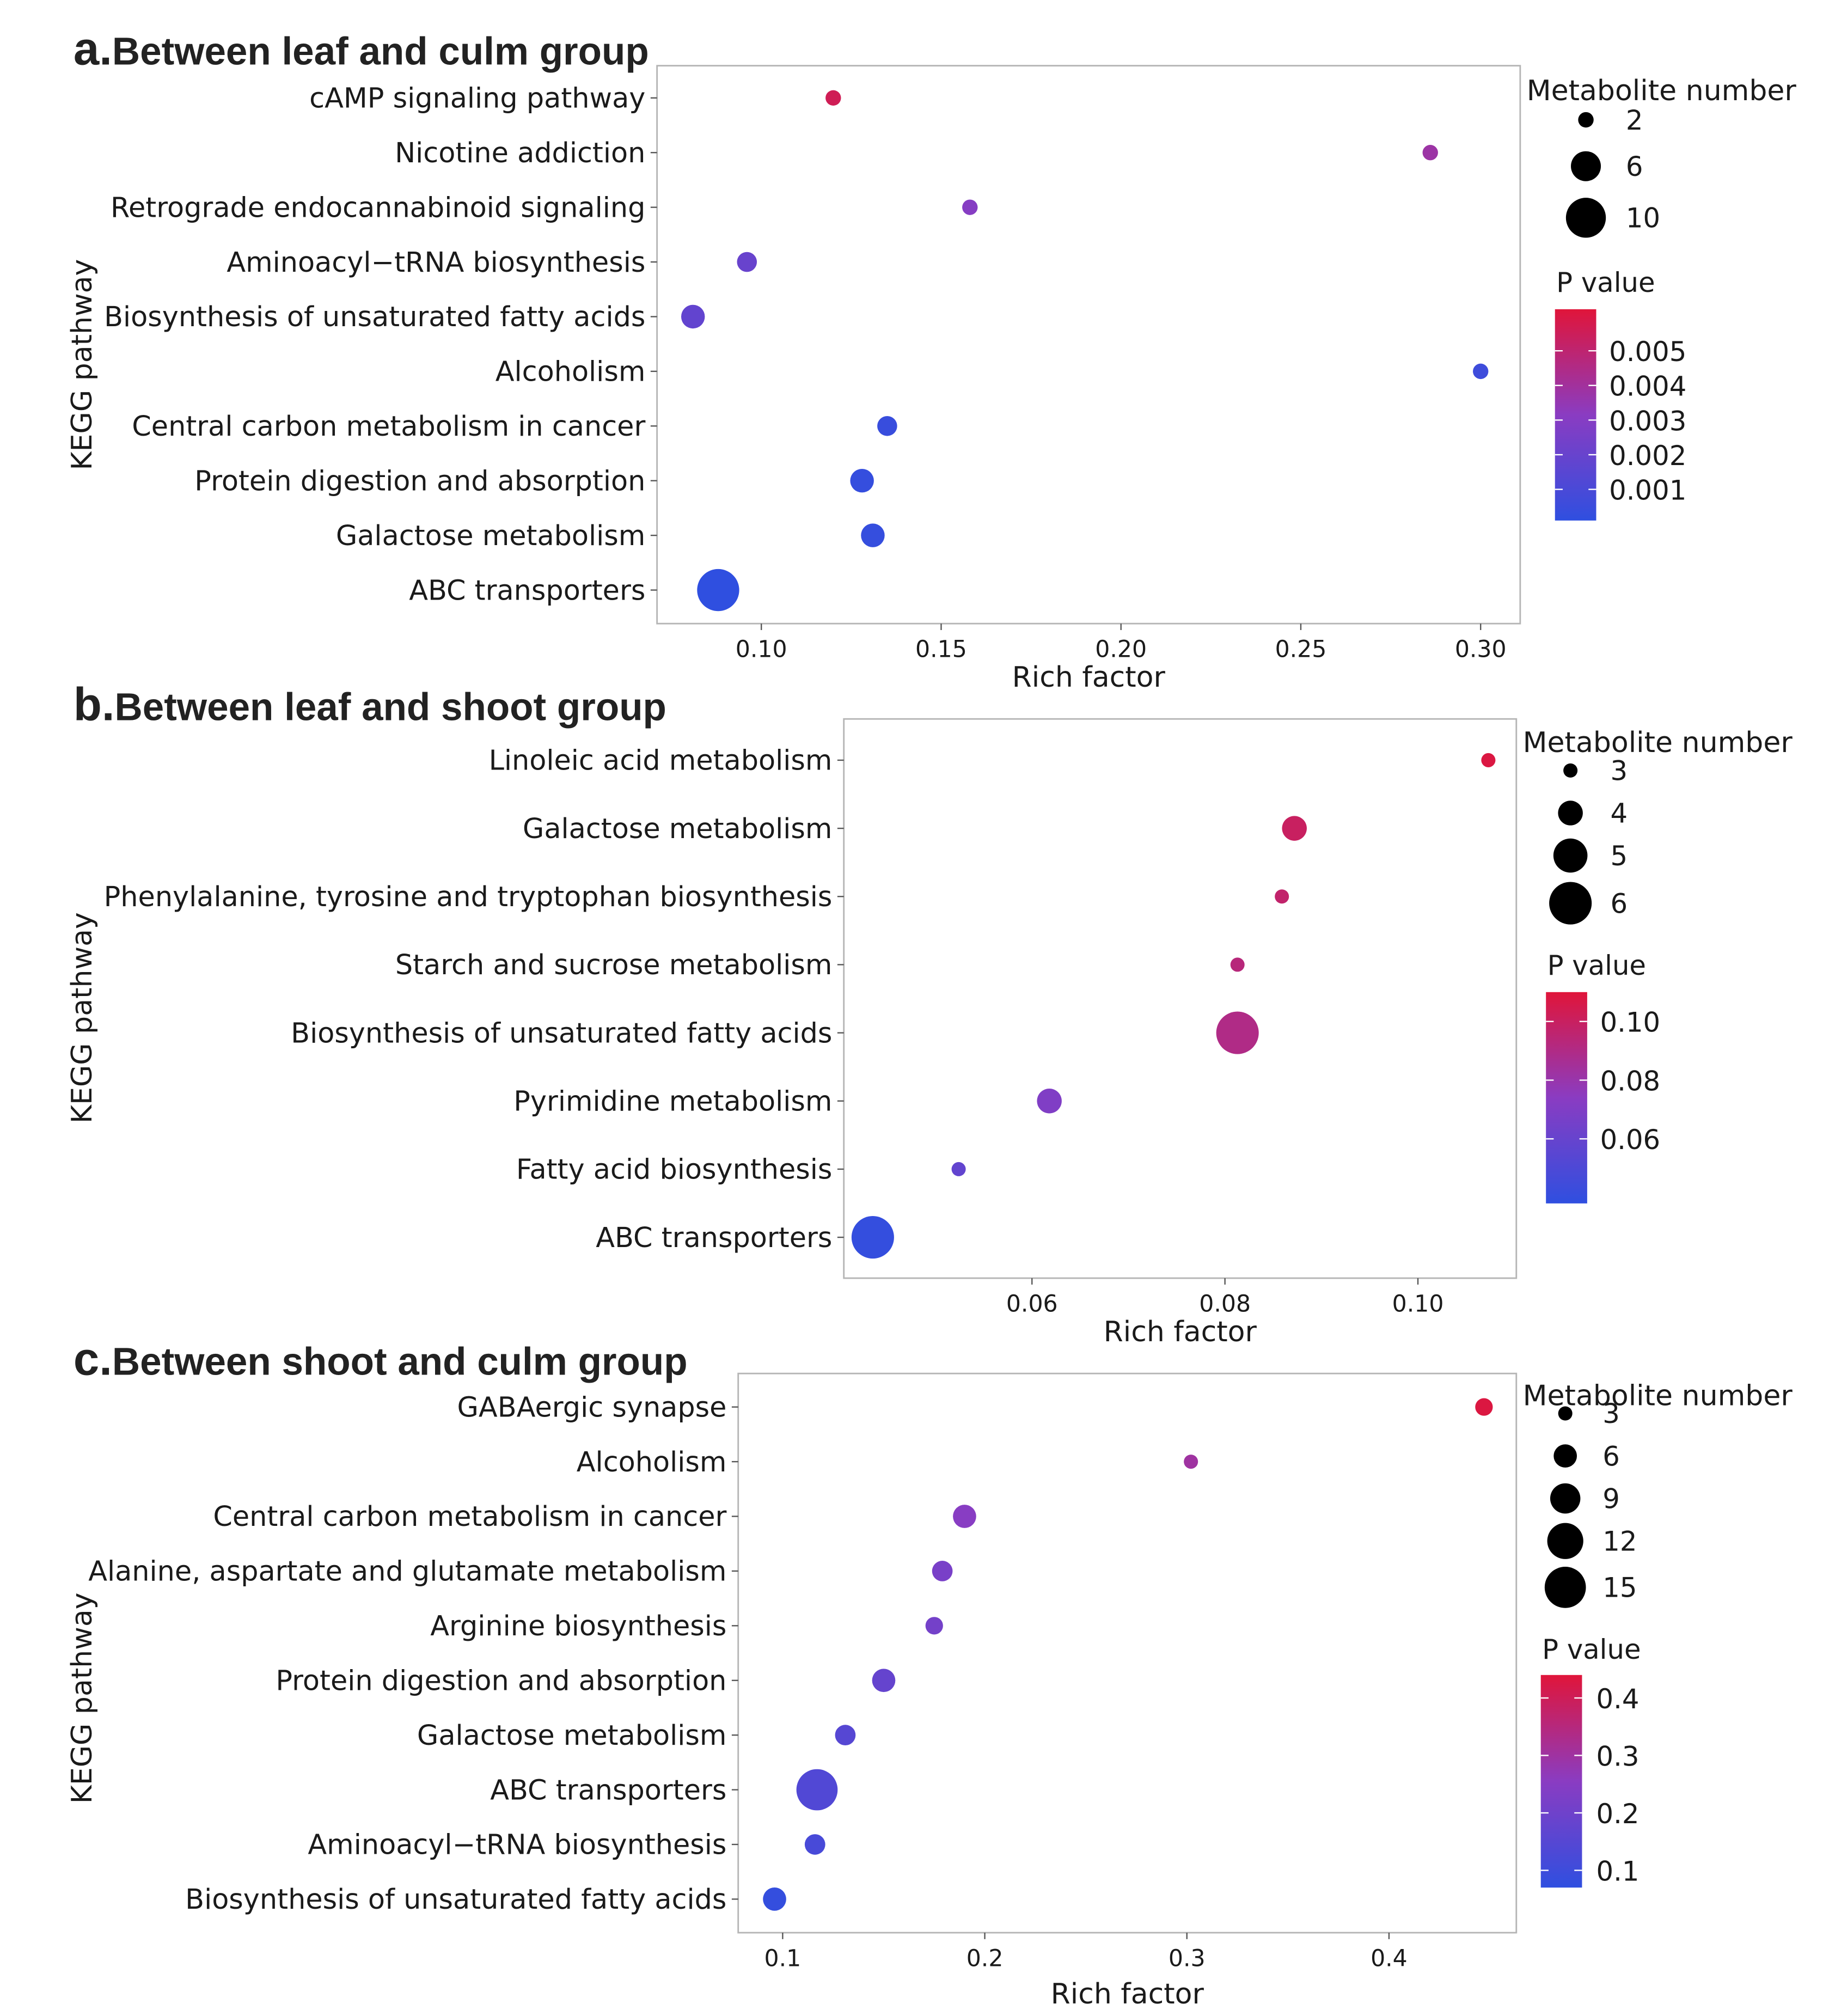  I want to click on color-legend-label: 0.1, so click(1617, 1871).